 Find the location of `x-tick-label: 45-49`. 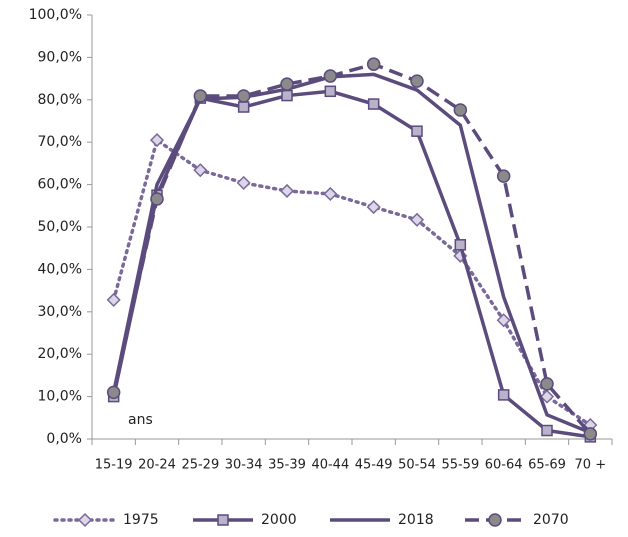

x-tick-label: 45-49 is located at coordinates (374, 465).